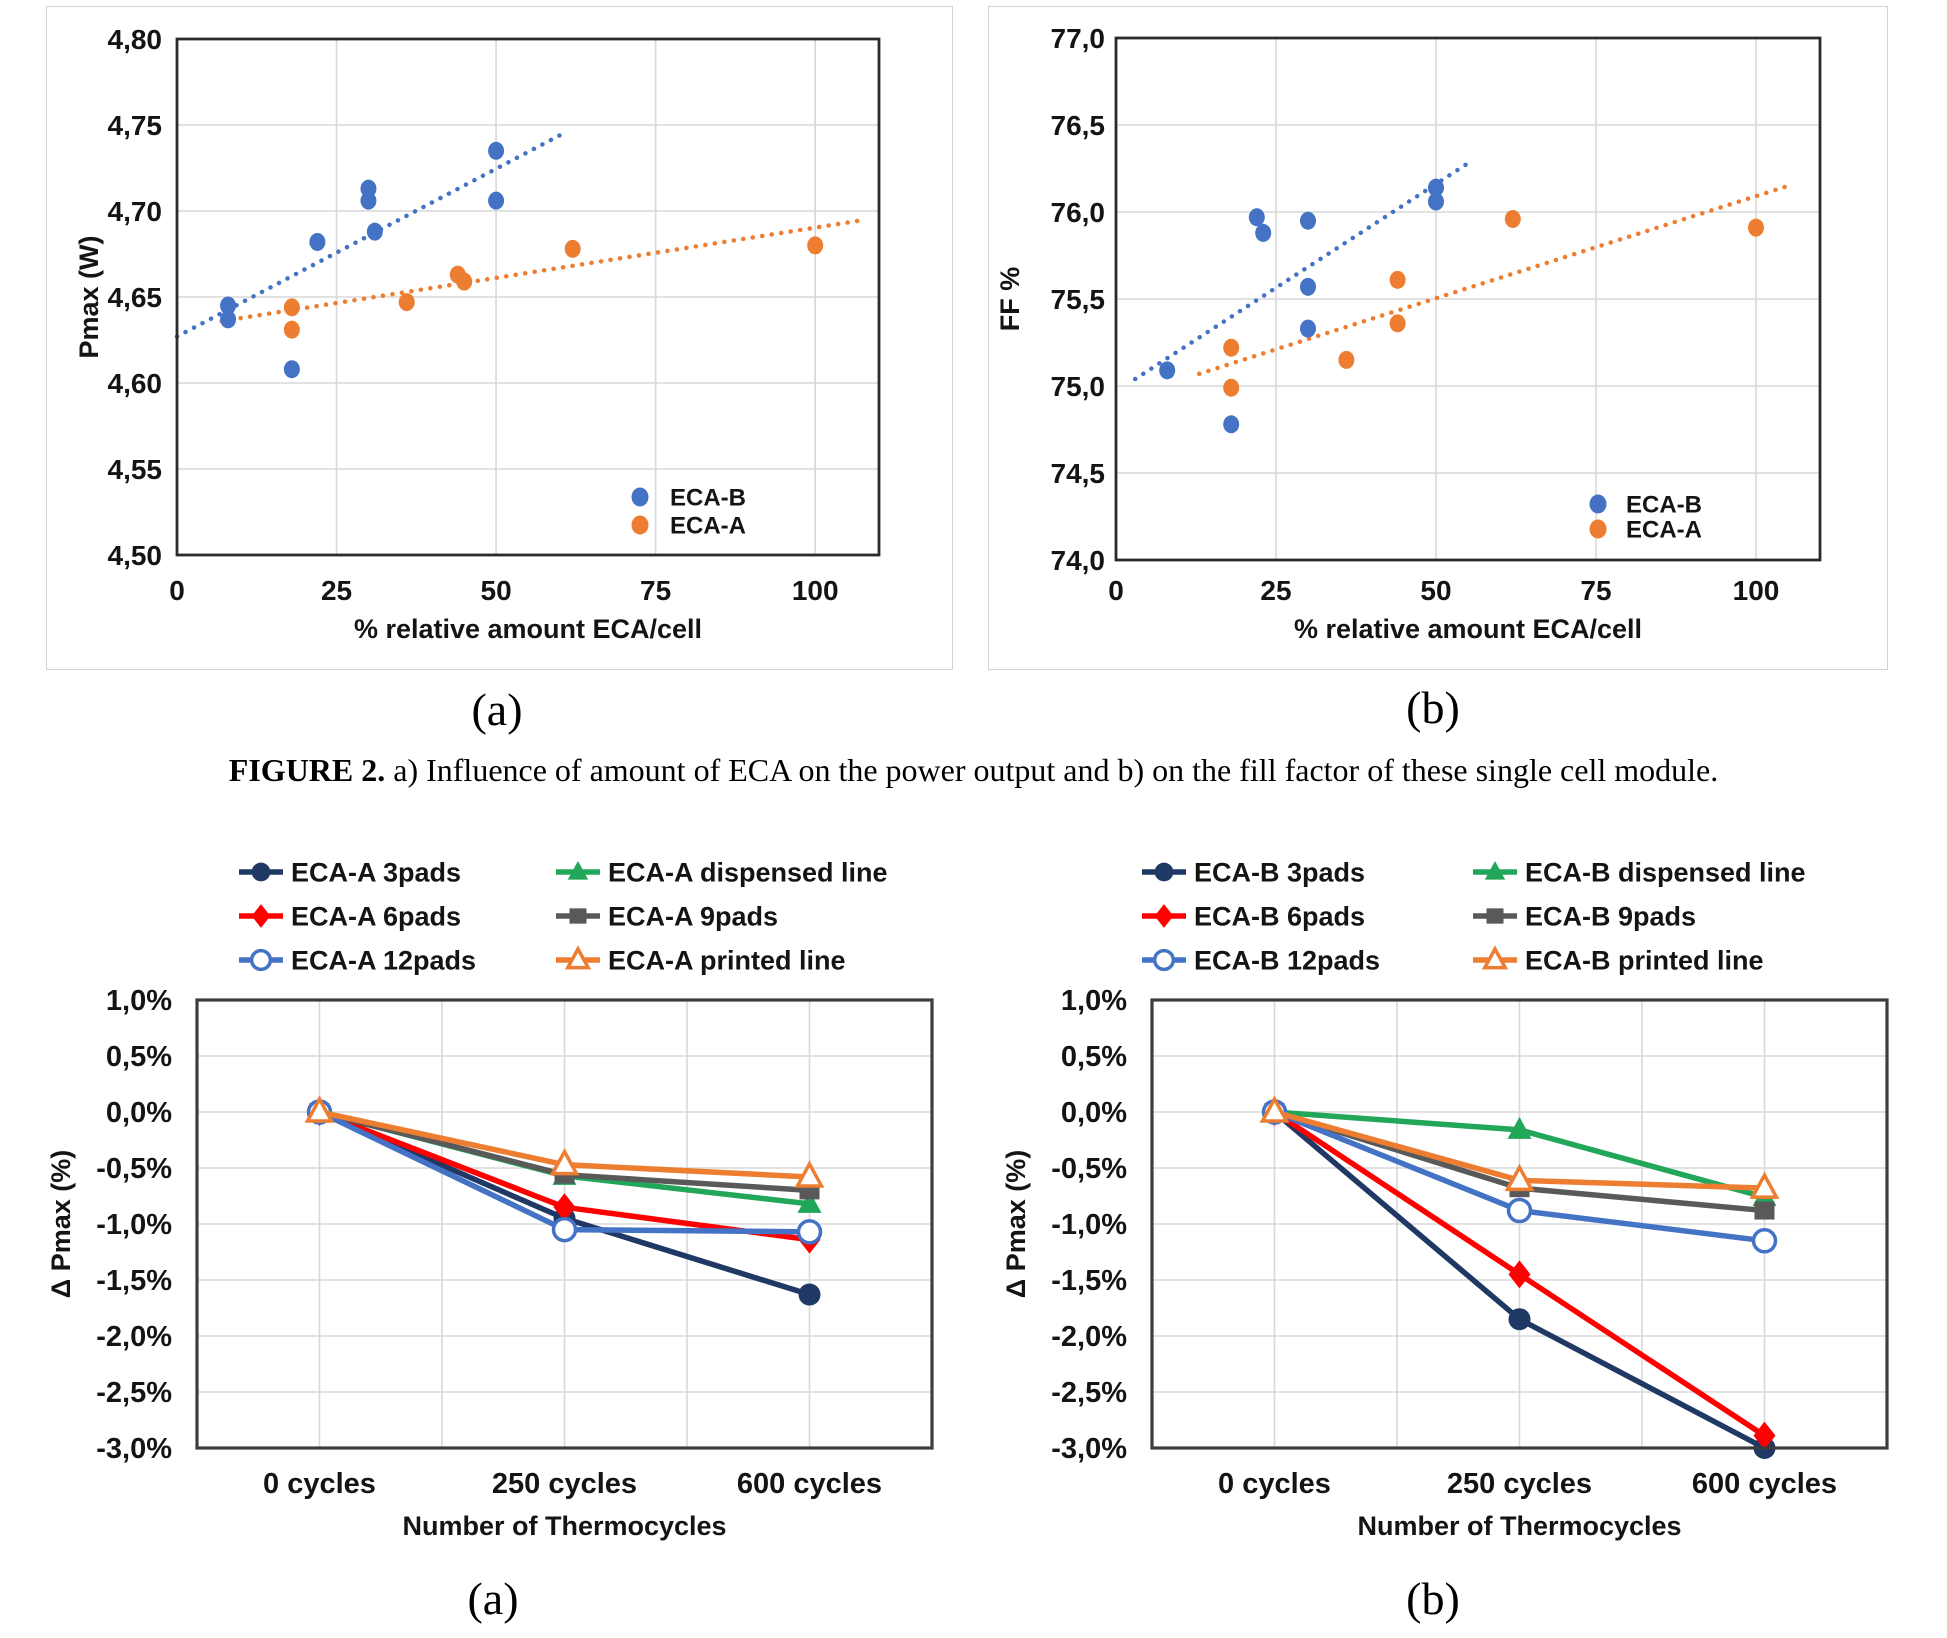  I want to click on svg-text: 4,70, so click(135, 211).